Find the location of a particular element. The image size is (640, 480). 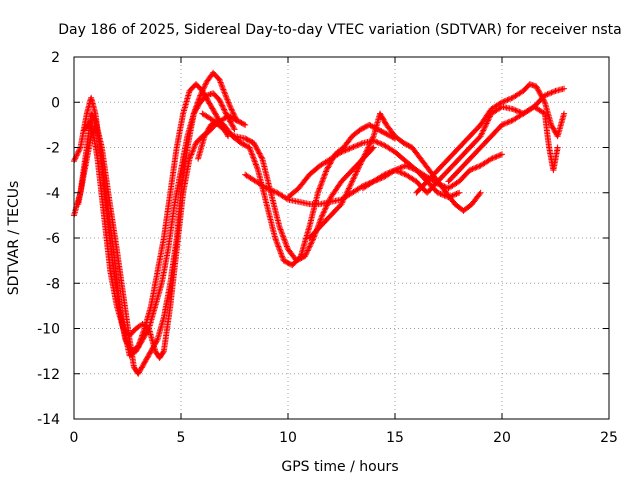

x-tick-label: 15 is located at coordinates (395, 438).